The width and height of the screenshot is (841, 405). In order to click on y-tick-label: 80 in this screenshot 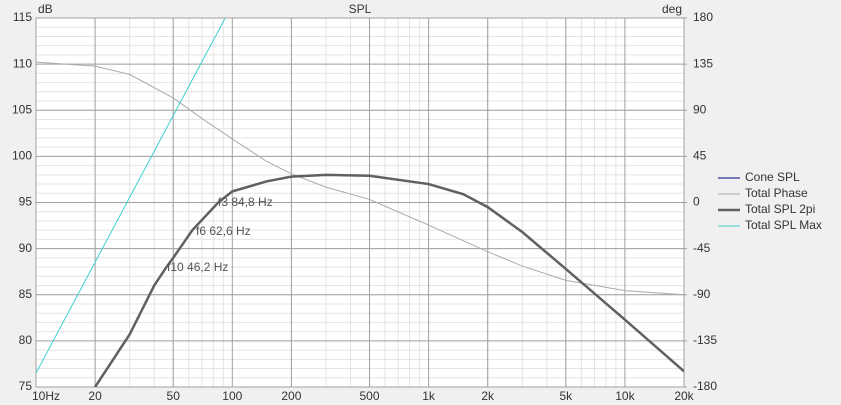, I will do `click(26, 340)`.